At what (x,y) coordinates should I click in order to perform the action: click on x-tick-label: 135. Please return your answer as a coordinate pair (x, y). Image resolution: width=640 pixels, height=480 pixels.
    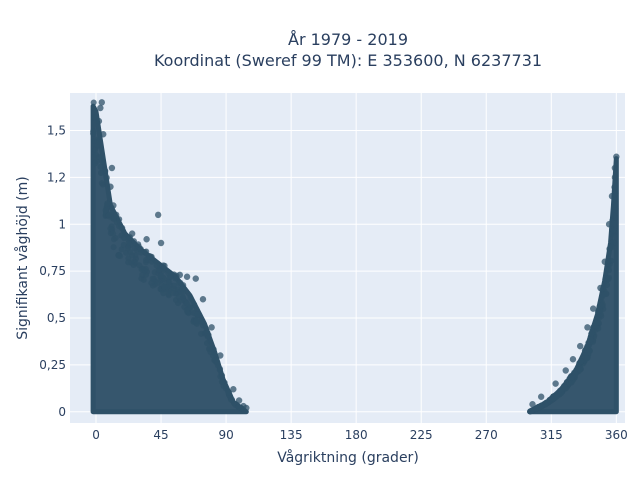
    Looking at the image, I should click on (291, 435).